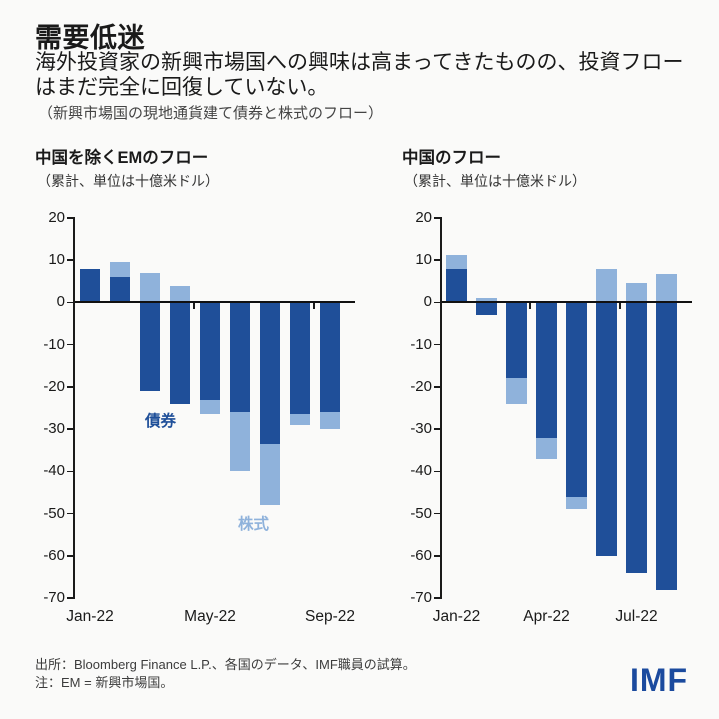 The height and width of the screenshot is (719, 719). Describe the element at coordinates (128, 181) in the screenshot. I see `panel-subtitle-em-ex-china: （累計、単位は十億米ドル）` at that location.